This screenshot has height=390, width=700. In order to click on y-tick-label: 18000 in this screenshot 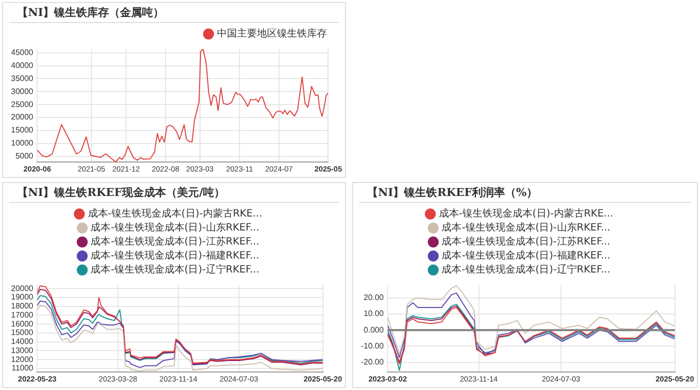, I will do `click(22, 306)`.